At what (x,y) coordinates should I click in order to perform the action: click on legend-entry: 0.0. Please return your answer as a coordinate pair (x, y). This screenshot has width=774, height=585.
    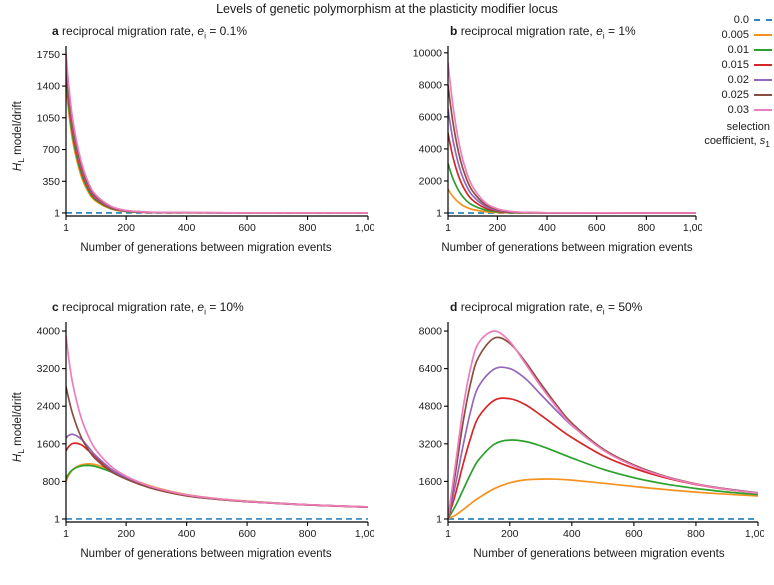
    Looking at the image, I should click on (727, 19).